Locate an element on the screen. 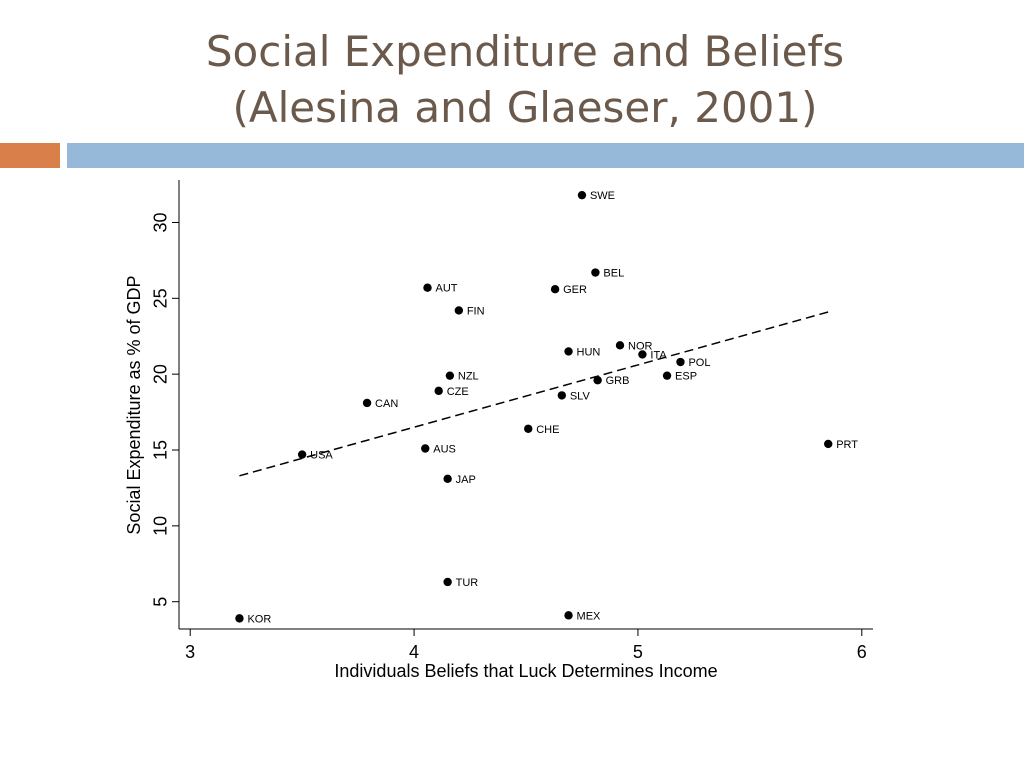 The height and width of the screenshot is (768, 1024). x-tick-label: 4 is located at coordinates (414, 652).